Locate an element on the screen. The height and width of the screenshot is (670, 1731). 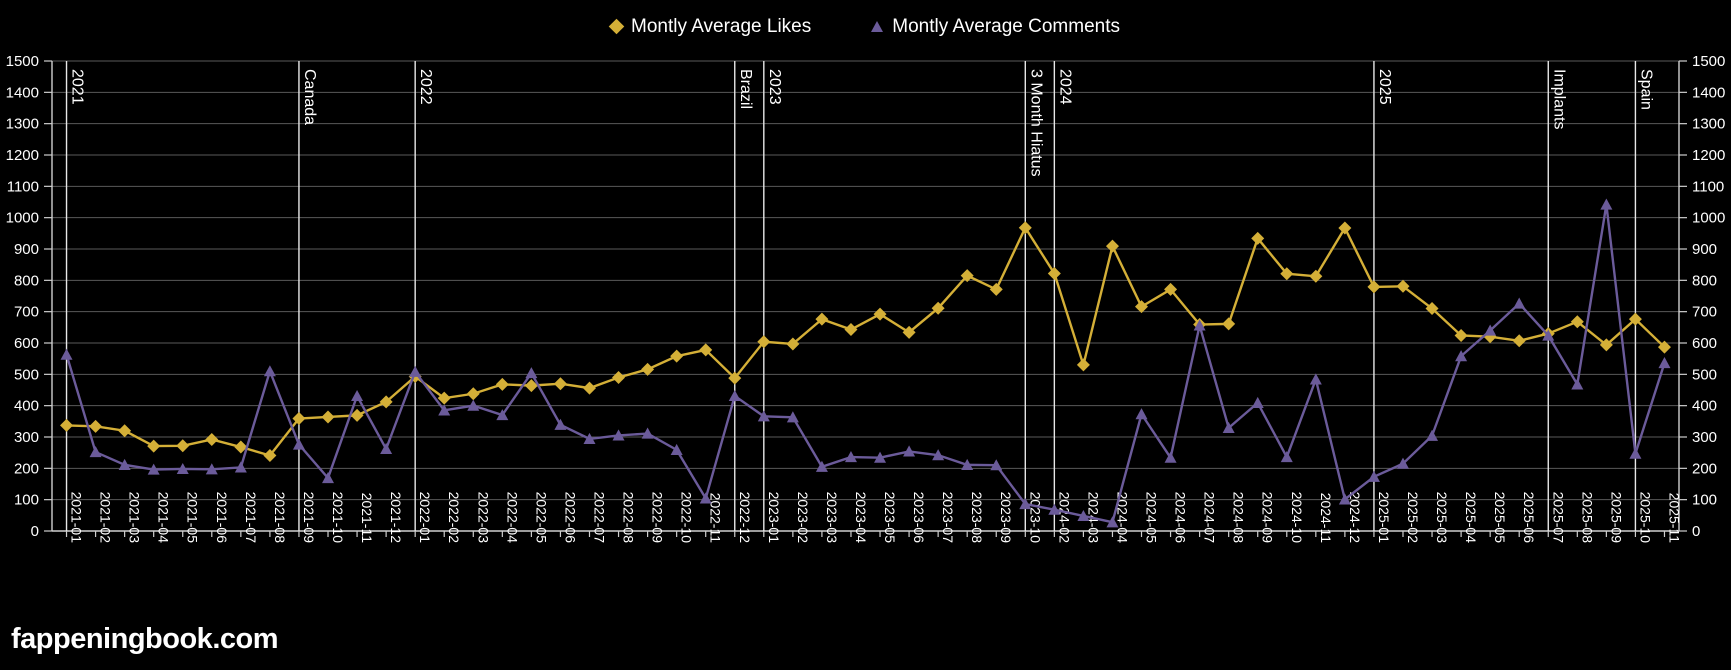
legend-item-likes: Montly Average Likes is located at coordinates (709, 26).